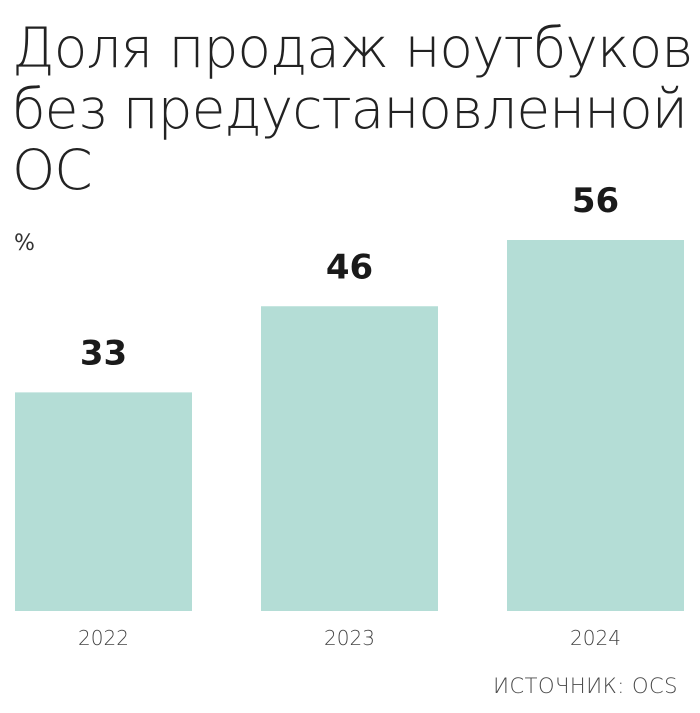 This screenshot has height=713, width=700. What do you see at coordinates (349, 638) in the screenshot?
I see `category-label-2023: 2023` at bounding box center [349, 638].